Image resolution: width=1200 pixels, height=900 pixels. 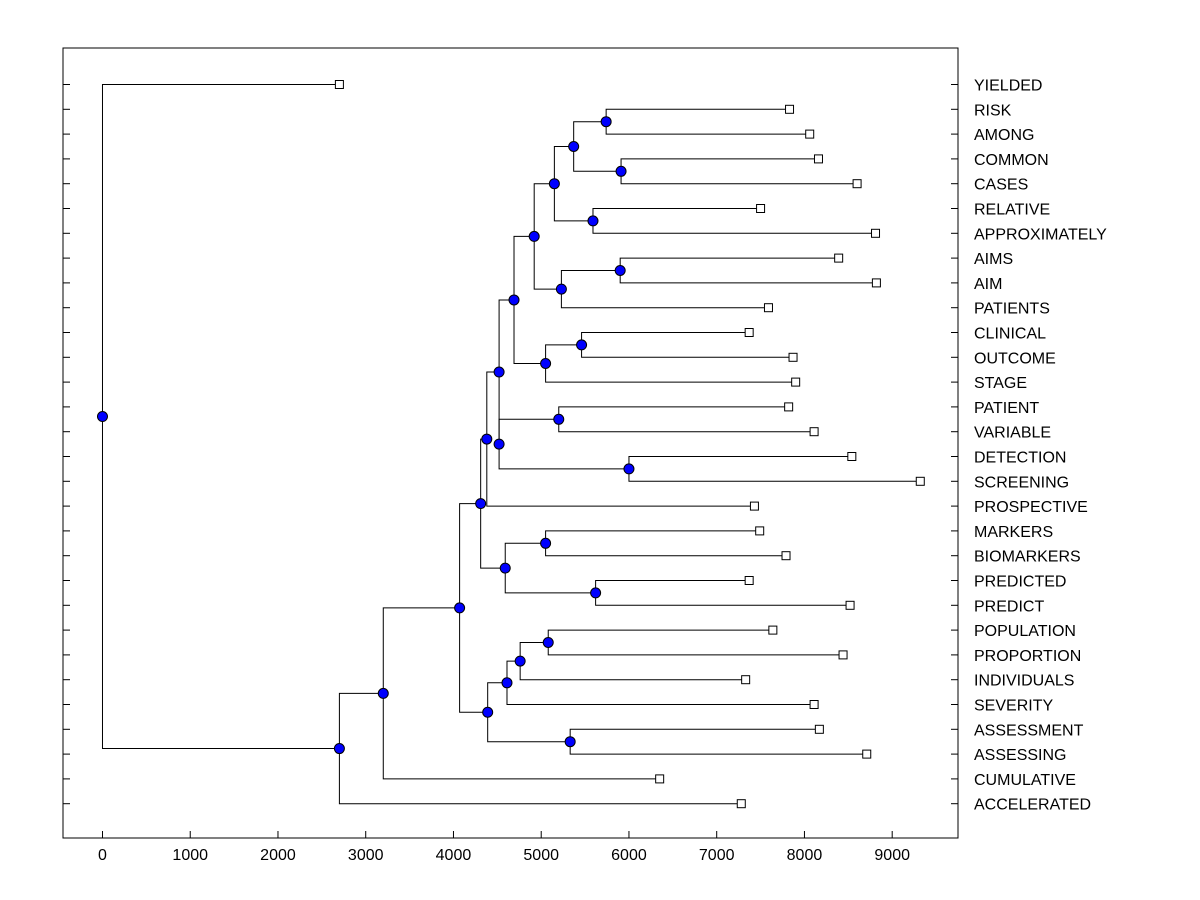 What do you see at coordinates (1013, 532) in the screenshot?
I see `leaf-label: MARKERS` at bounding box center [1013, 532].